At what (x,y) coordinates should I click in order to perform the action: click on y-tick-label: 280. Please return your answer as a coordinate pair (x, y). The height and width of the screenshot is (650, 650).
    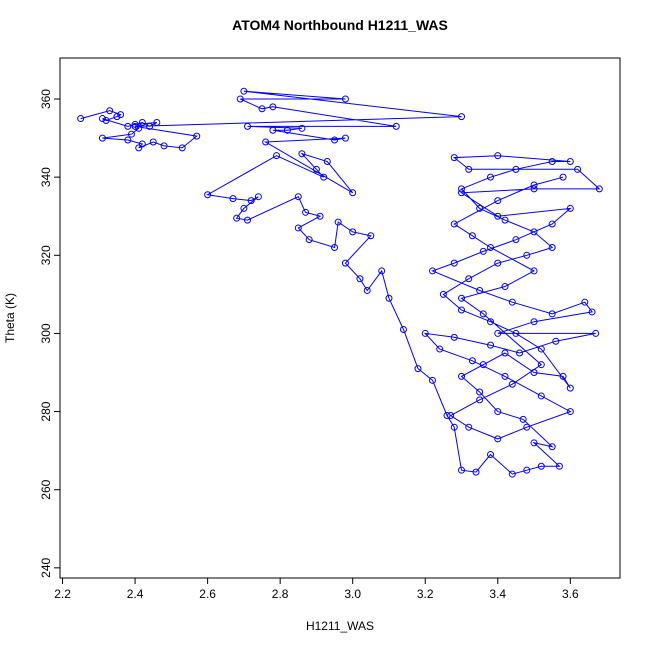
    Looking at the image, I should click on (46, 411).